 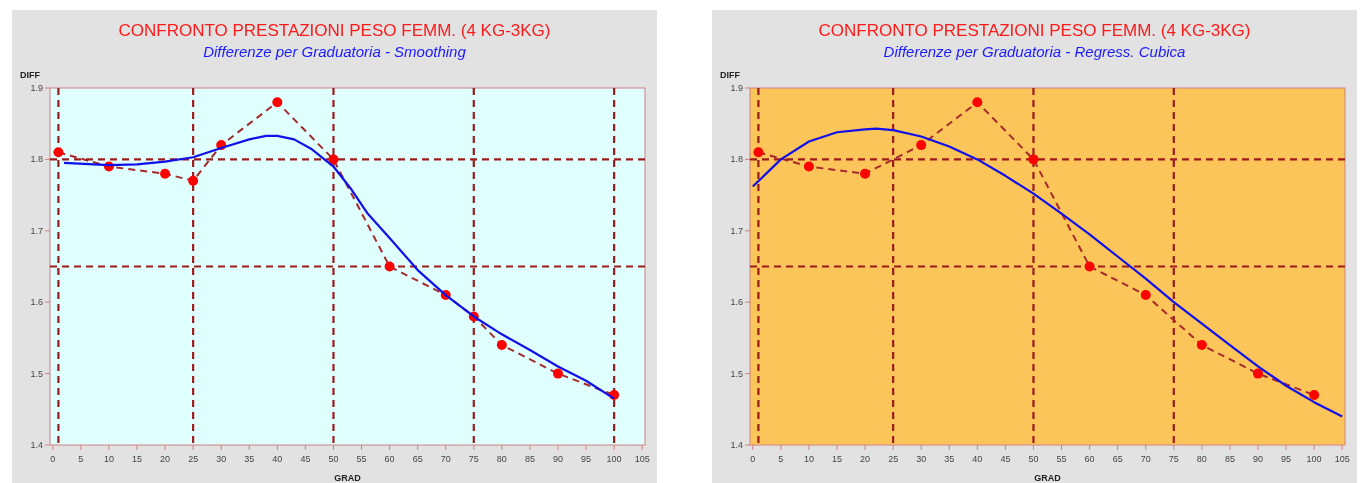 I want to click on chart-subtitle: Differenze per Graduatoria - Regress. Cubica, so click(x=1034, y=51).